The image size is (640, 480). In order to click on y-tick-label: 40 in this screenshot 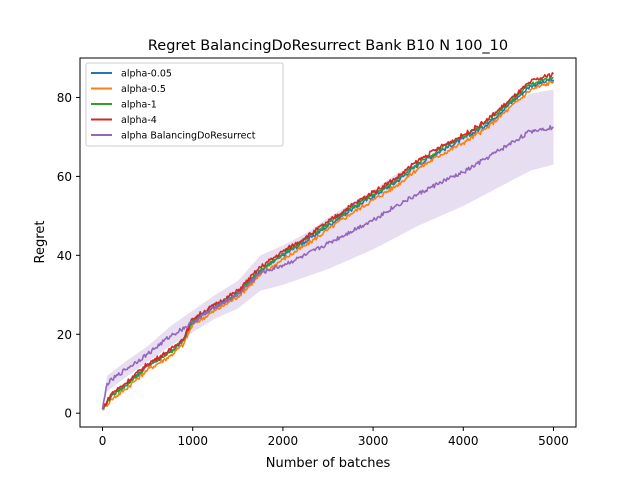, I will do `click(64, 256)`.